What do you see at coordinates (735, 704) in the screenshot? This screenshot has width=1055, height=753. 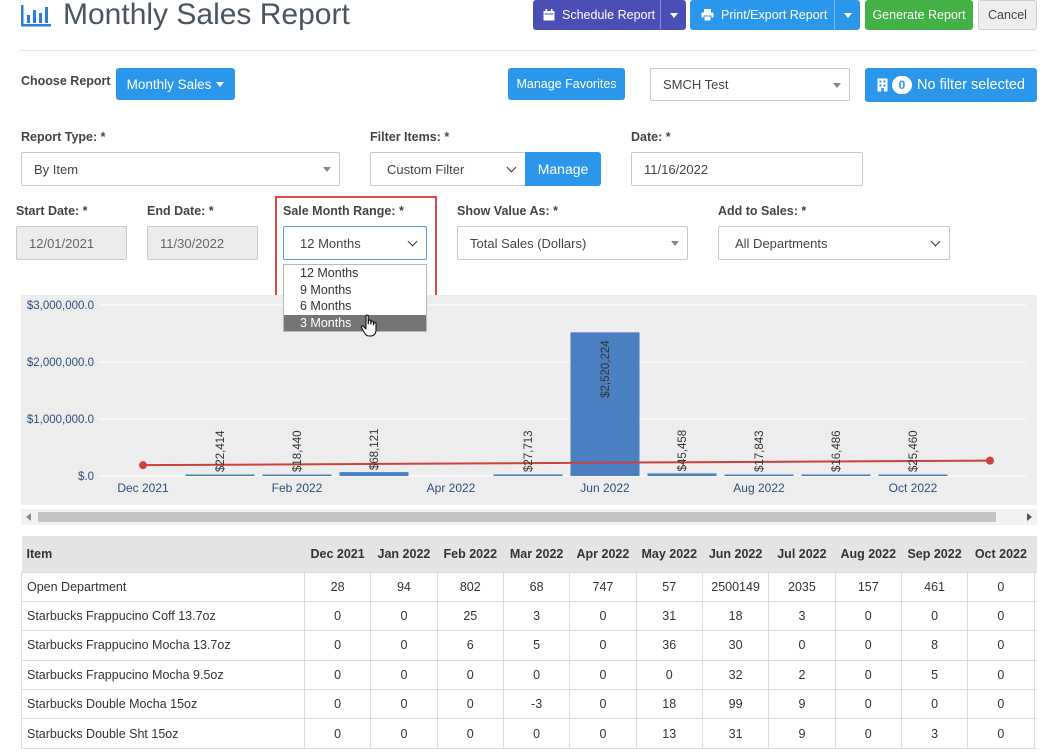 I see `value-cell: 99` at bounding box center [735, 704].